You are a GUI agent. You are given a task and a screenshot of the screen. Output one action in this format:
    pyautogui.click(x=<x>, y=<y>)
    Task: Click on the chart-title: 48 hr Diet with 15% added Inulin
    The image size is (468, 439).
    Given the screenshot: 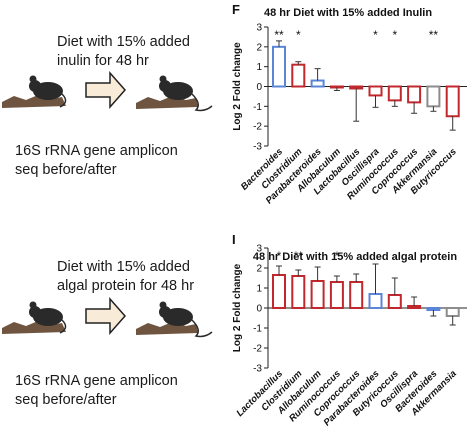 What is the action you would take?
    pyautogui.click(x=348, y=13)
    